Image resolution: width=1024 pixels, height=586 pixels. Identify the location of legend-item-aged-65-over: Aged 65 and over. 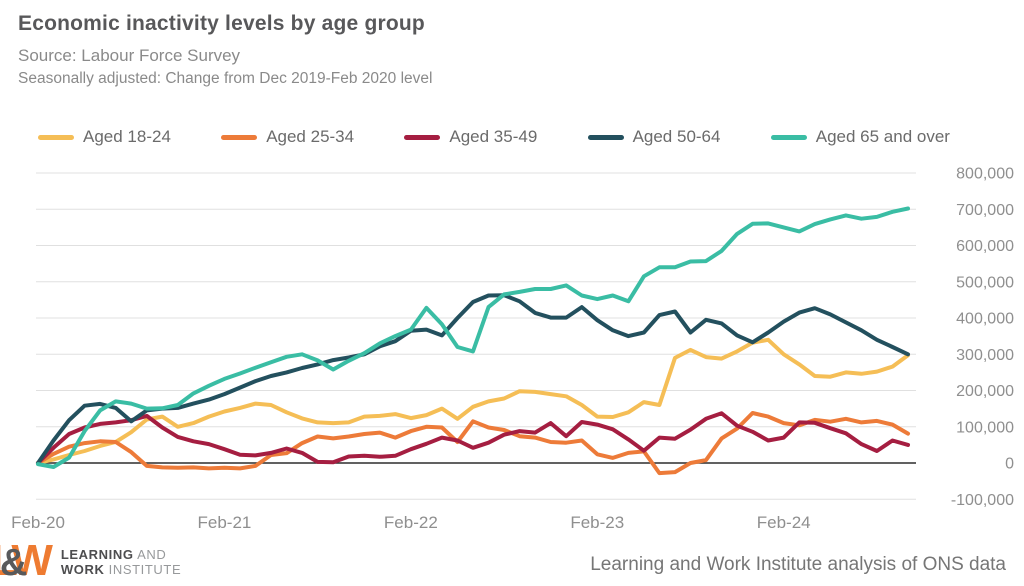
(860, 137).